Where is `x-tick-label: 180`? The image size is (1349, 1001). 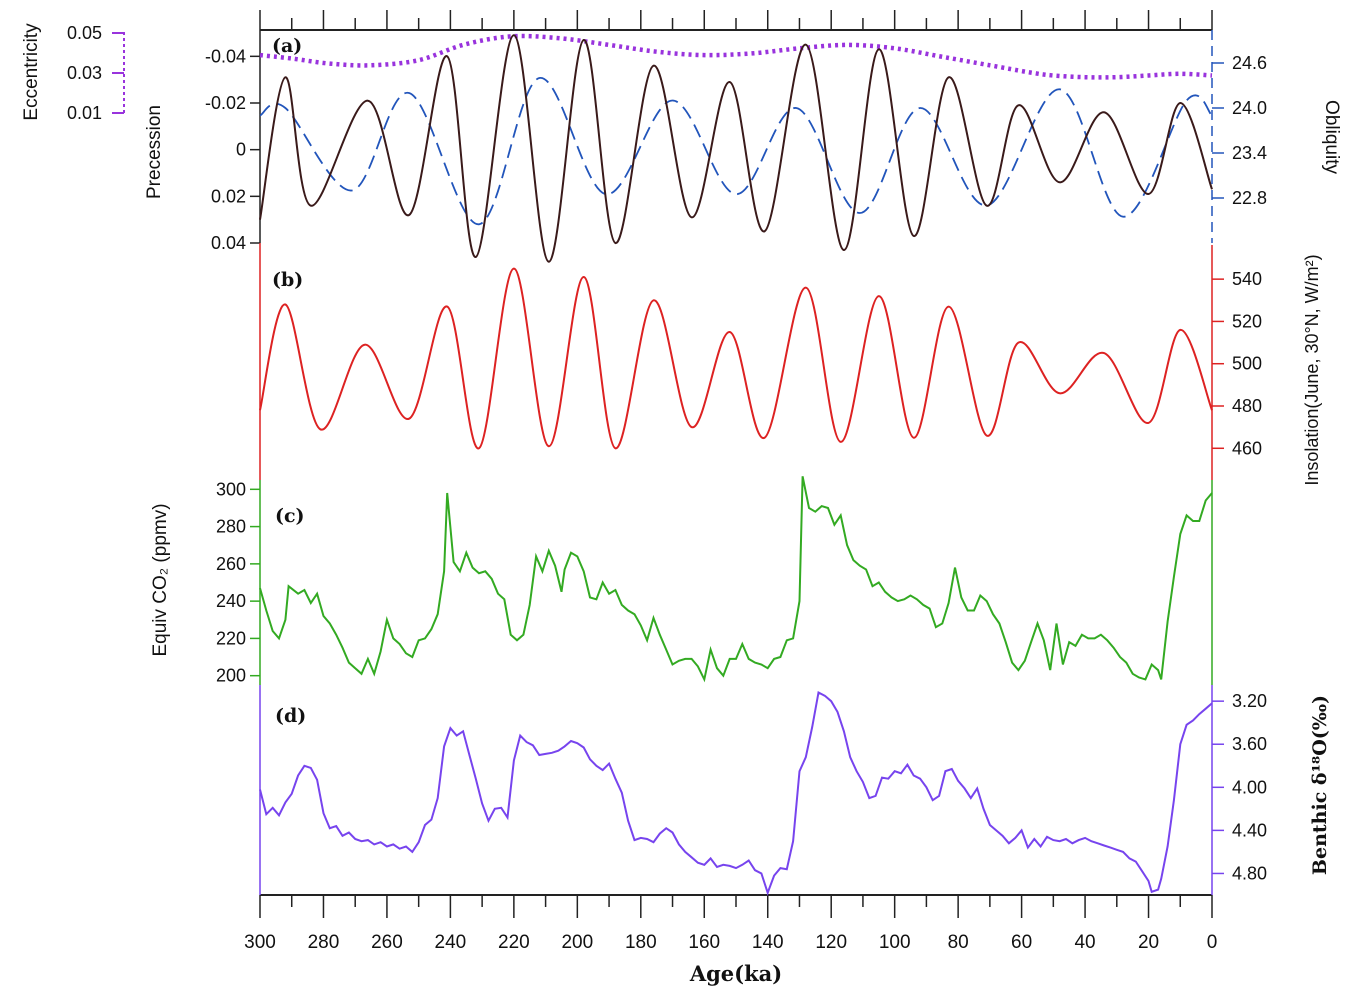 x-tick-label: 180 is located at coordinates (641, 942).